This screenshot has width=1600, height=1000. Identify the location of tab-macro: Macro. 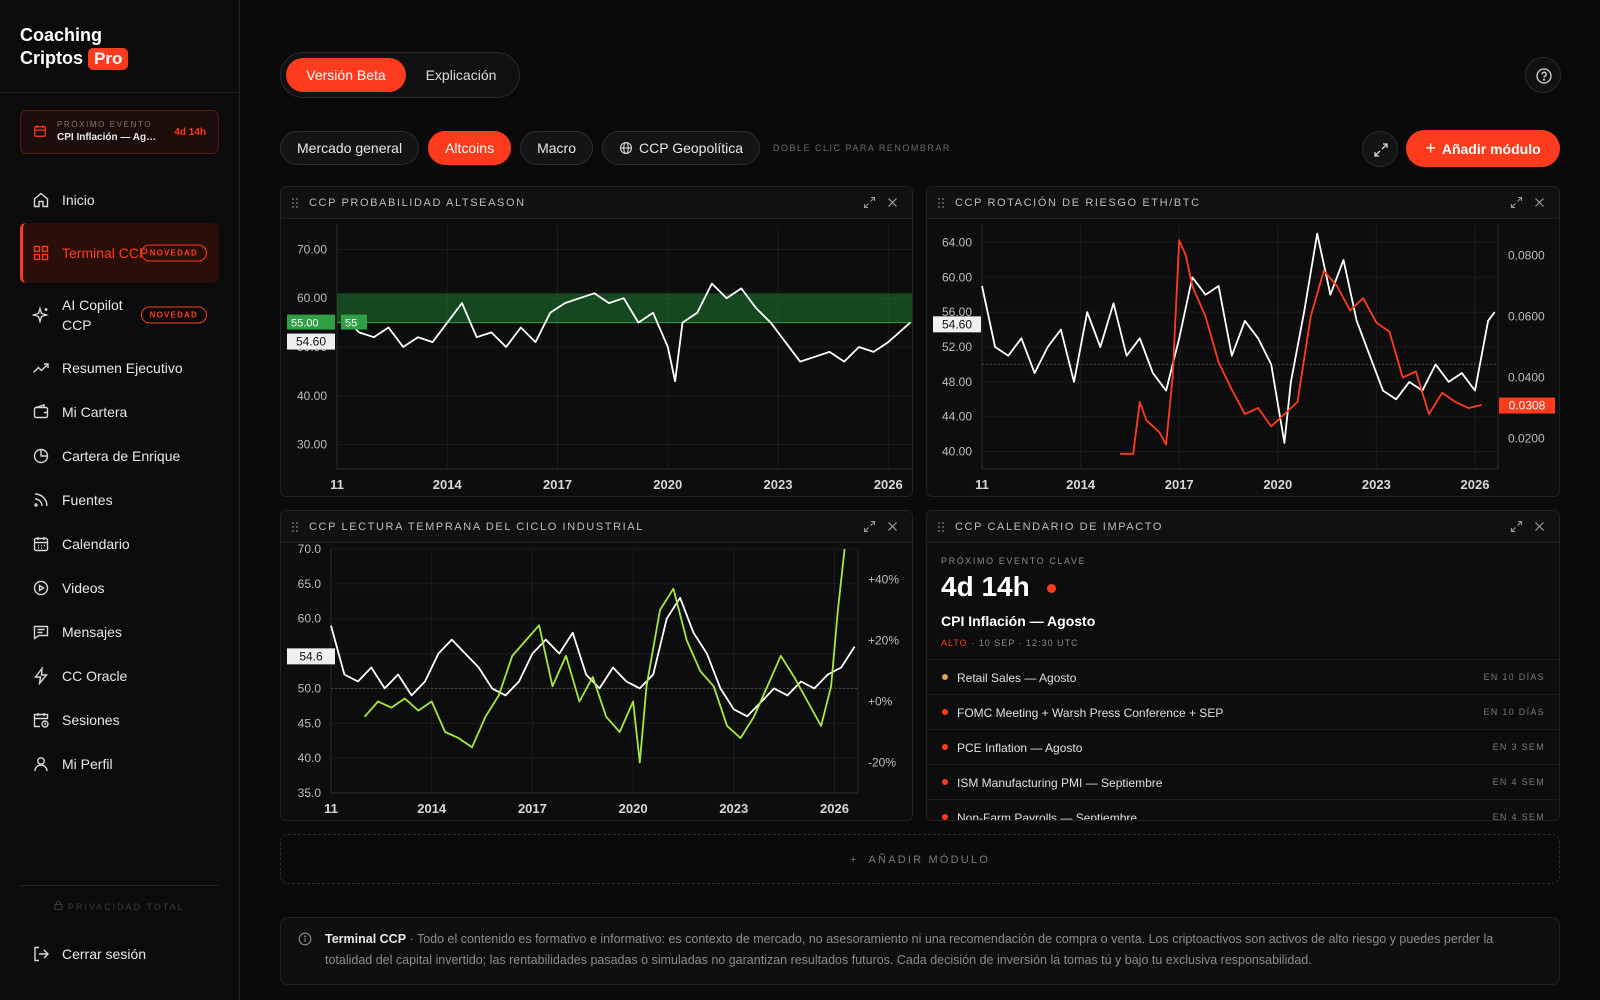
(556, 148).